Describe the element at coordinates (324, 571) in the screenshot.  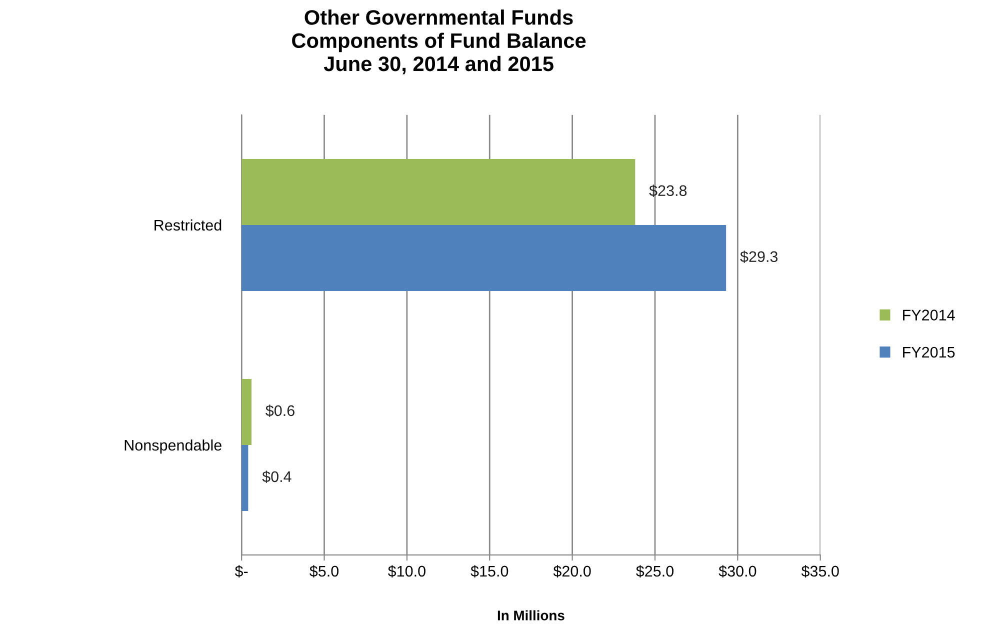
I see `x-tick-label: $5.0` at that location.